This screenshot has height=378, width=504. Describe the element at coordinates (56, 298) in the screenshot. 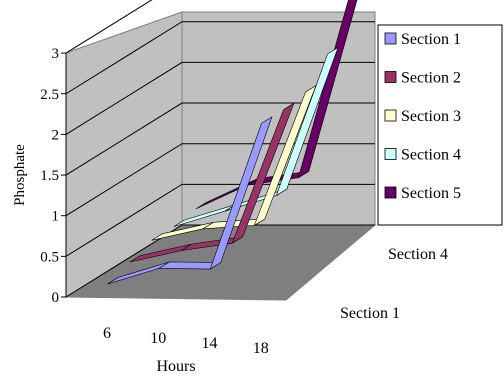

I see `y-tick-label: 0` at that location.